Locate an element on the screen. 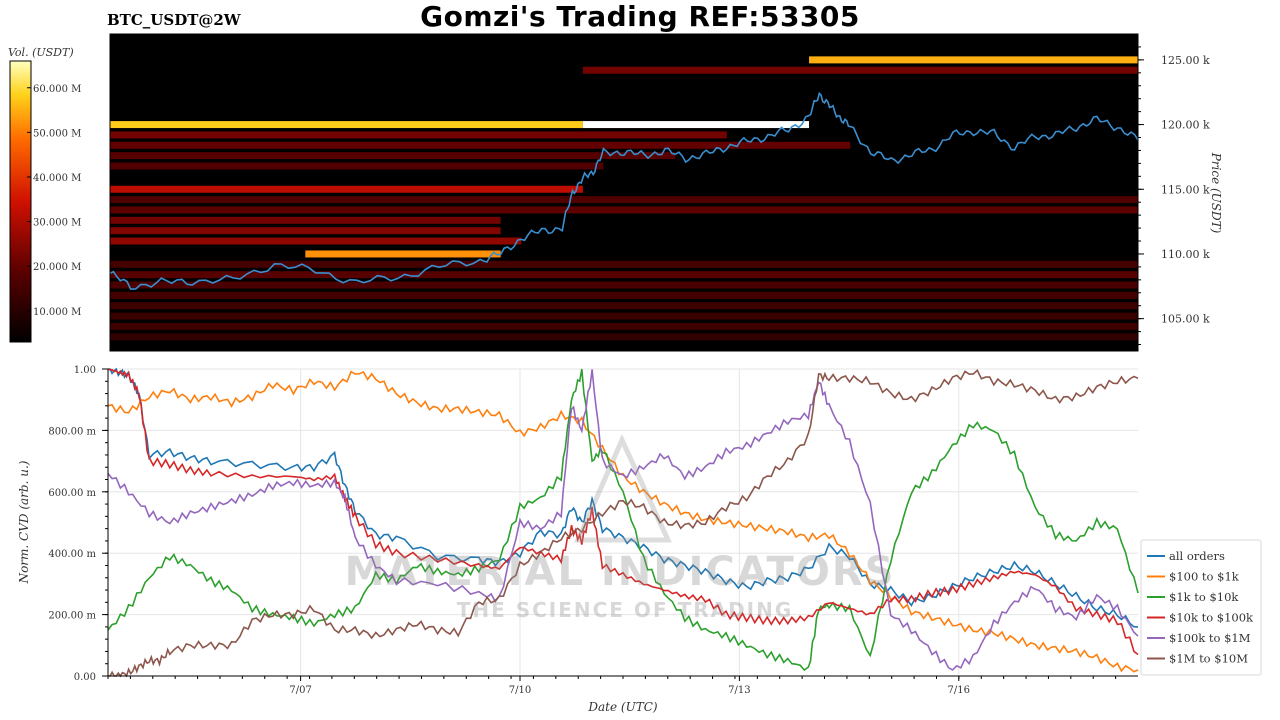 The height and width of the screenshot is (720, 1280). legend-label-1k-to-10k: $1k to $10k is located at coordinates (1204, 597).